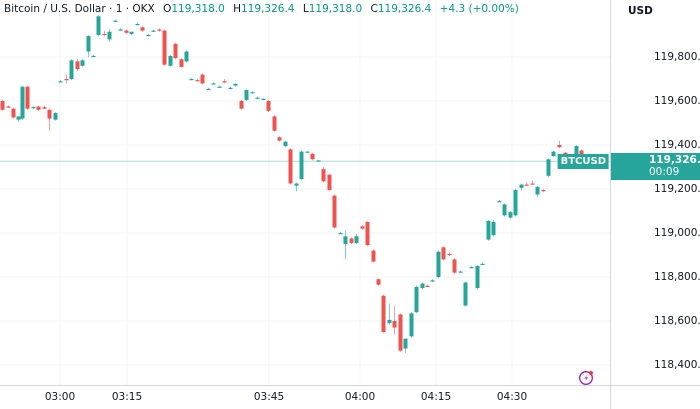 The width and height of the screenshot is (700, 409). Describe the element at coordinates (677, 101) in the screenshot. I see `price-tick: 119,600.0` at that location.